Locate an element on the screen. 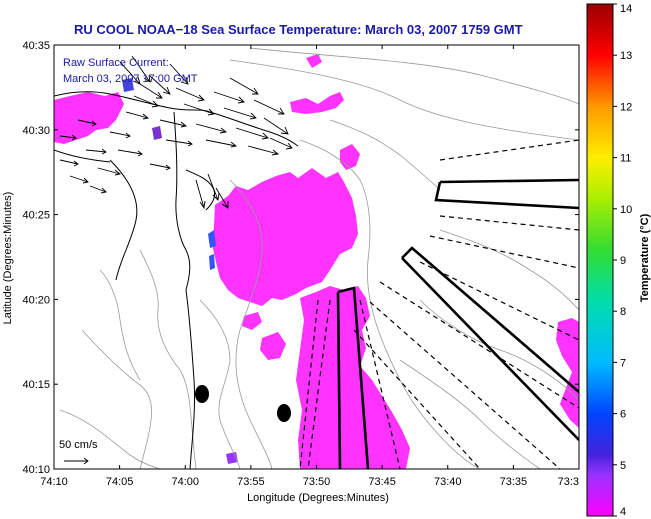  colorbar-tick-label: 4 is located at coordinates (623, 512).